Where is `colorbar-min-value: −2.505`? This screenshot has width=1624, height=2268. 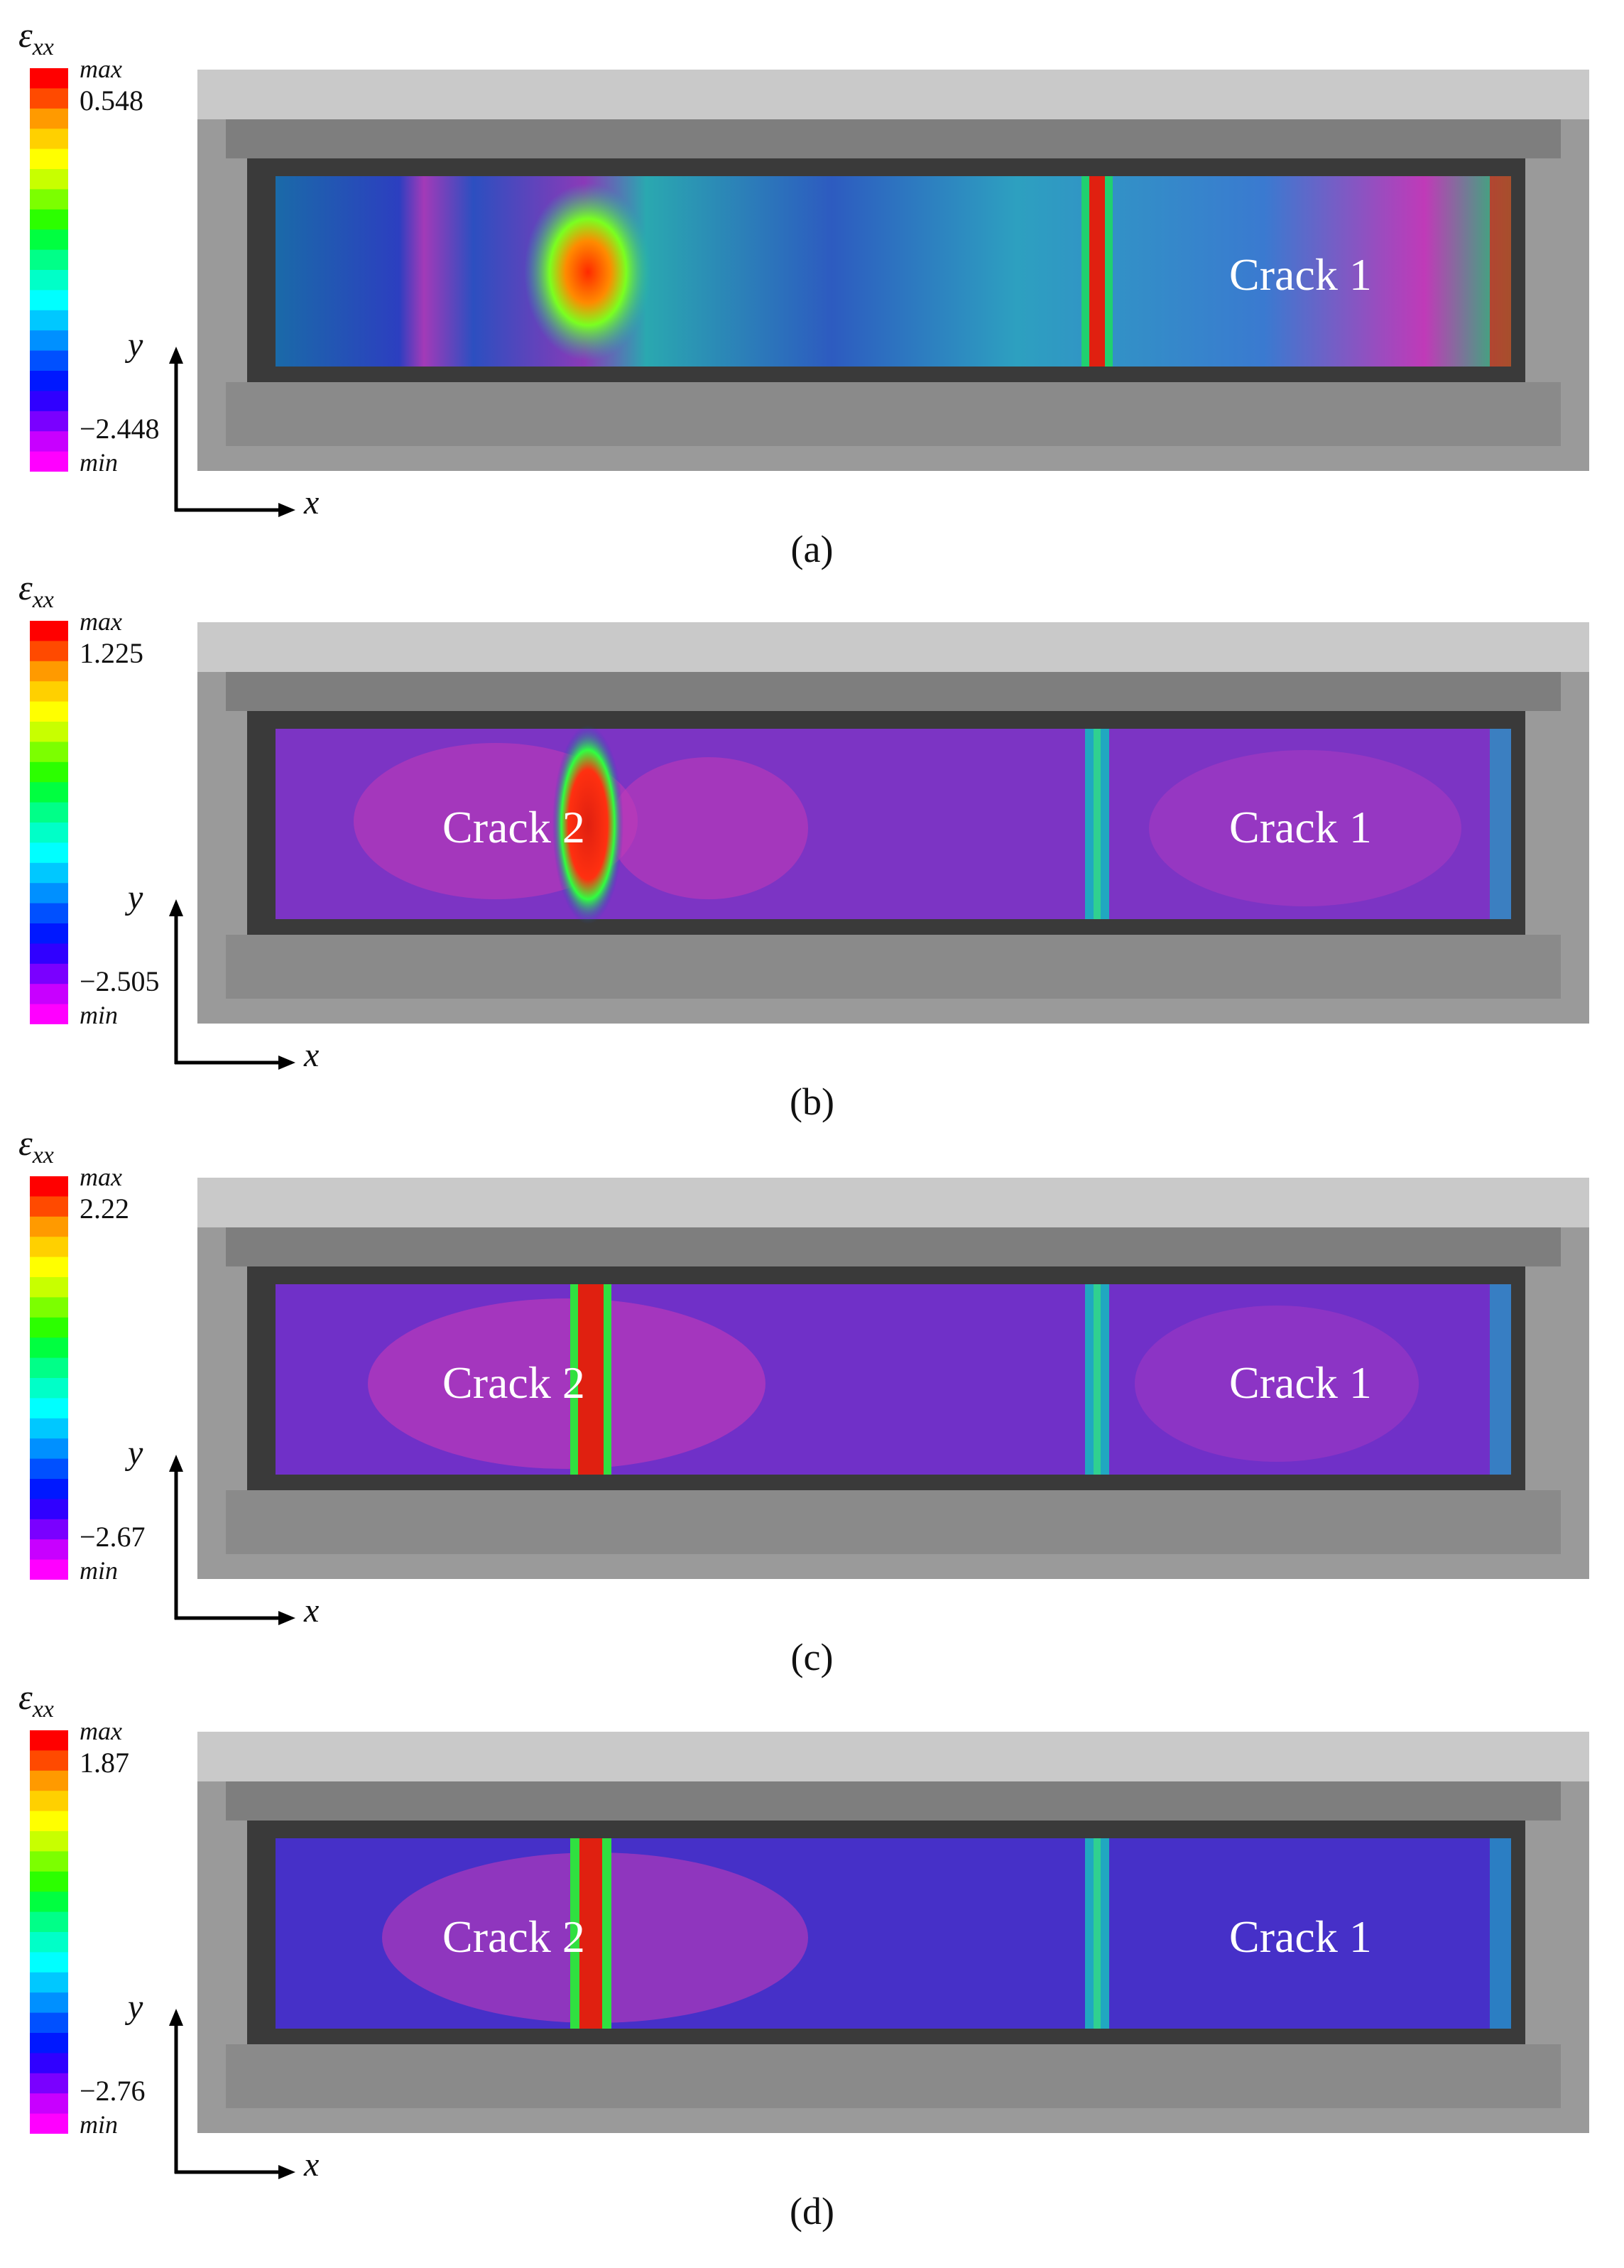
colorbar-min-value: −2.505 is located at coordinates (120, 981).